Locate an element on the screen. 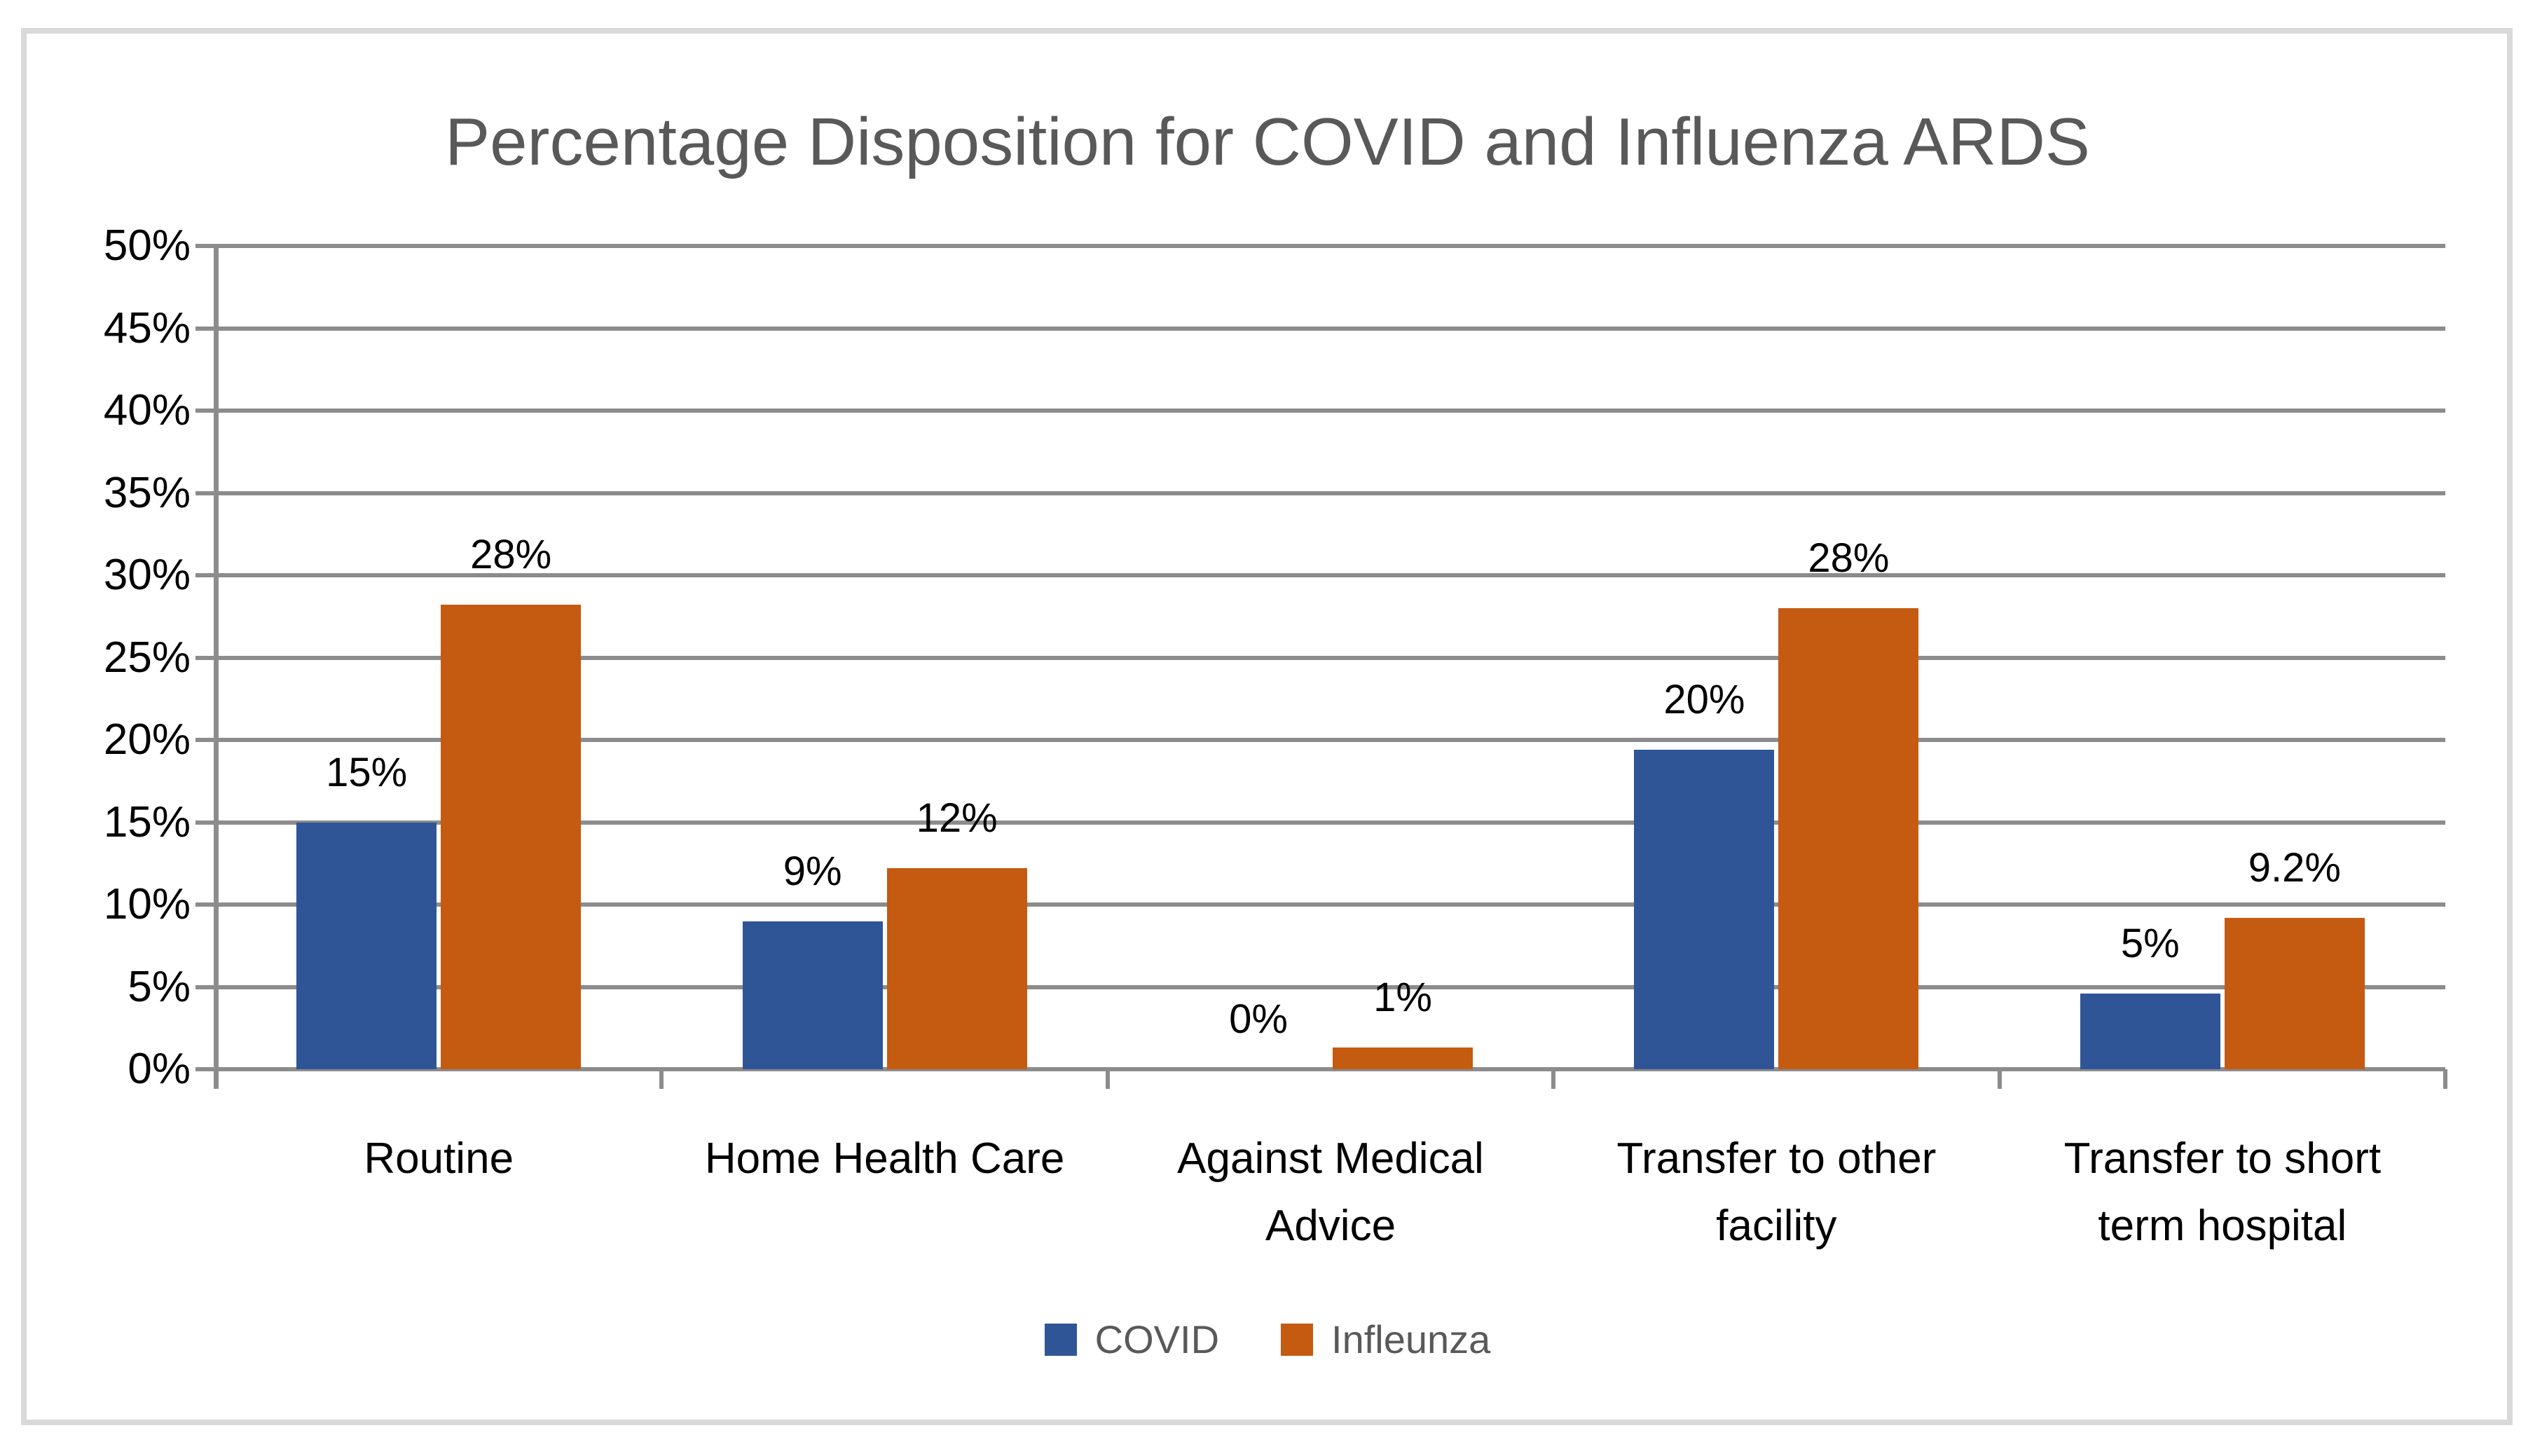 The height and width of the screenshot is (1456, 2535). legend: COVID Infleunza is located at coordinates (1267, 1339).